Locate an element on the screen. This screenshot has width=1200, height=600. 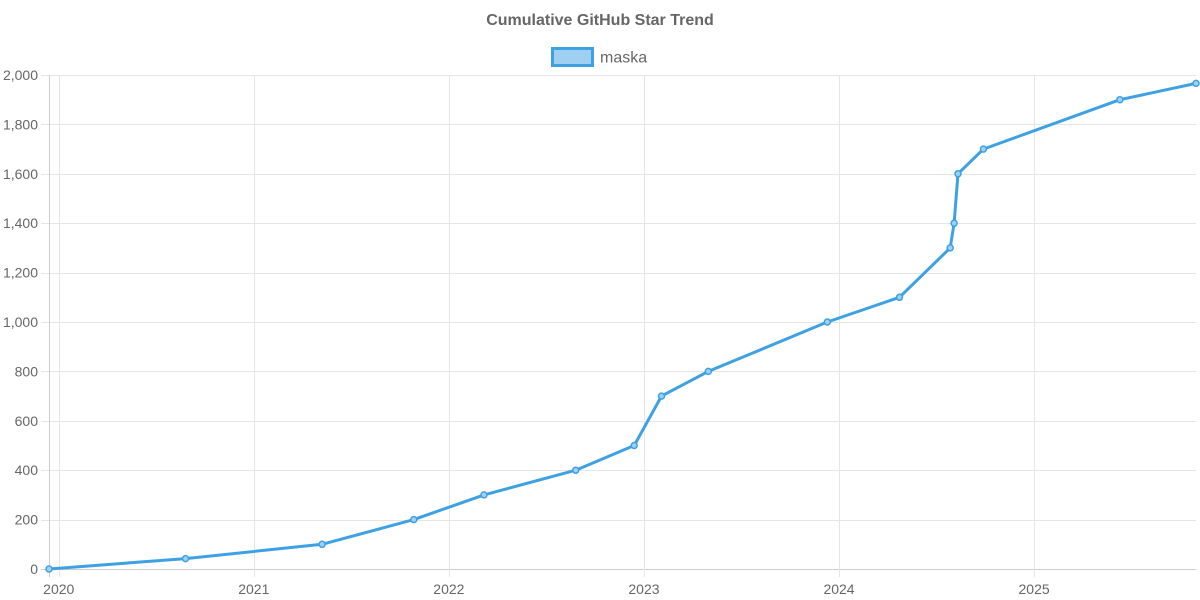
y-tick-label: 800 is located at coordinates (27, 371).